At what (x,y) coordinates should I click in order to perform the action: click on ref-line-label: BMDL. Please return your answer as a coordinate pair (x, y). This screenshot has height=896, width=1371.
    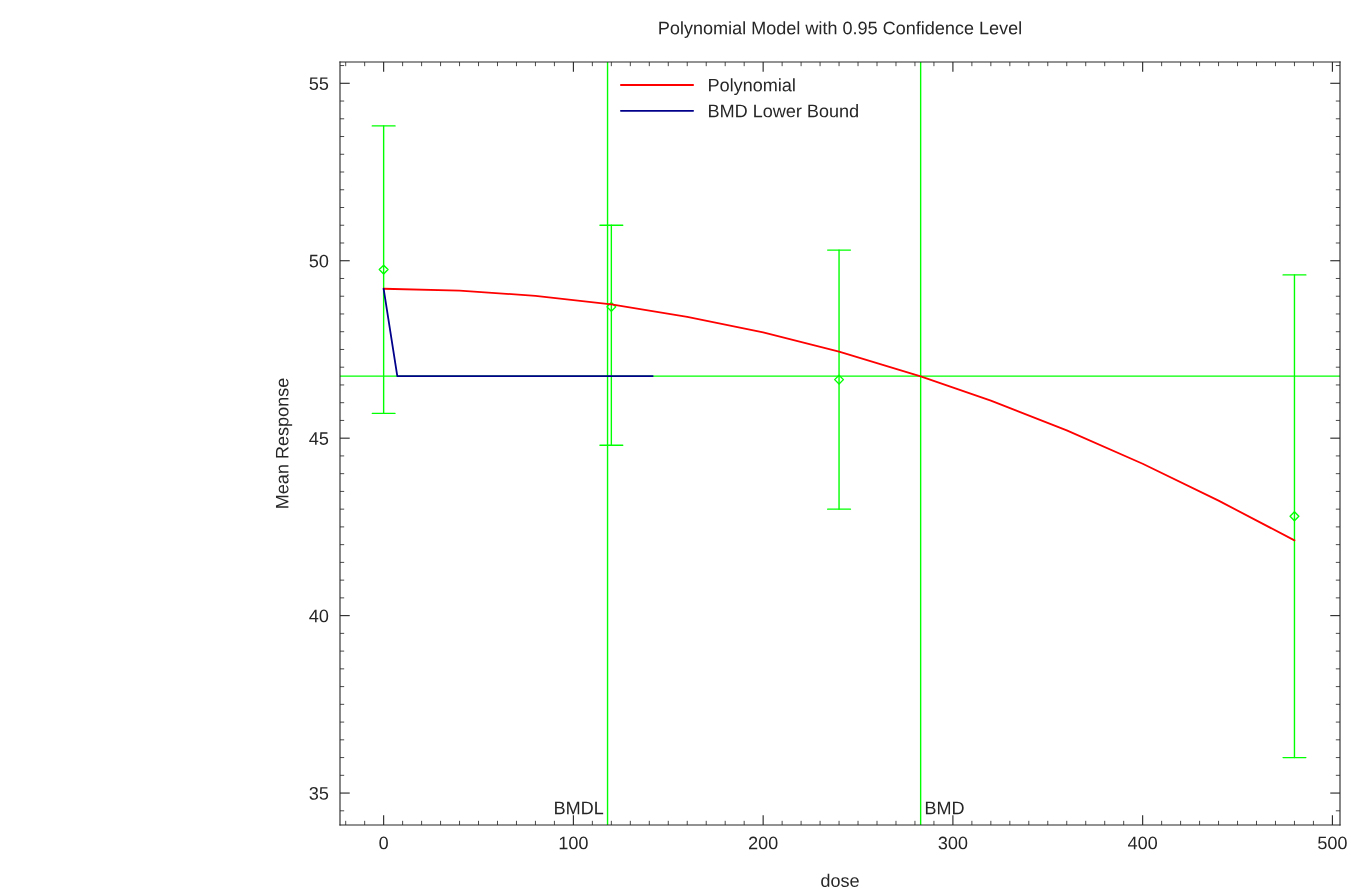
    Looking at the image, I should click on (579, 808).